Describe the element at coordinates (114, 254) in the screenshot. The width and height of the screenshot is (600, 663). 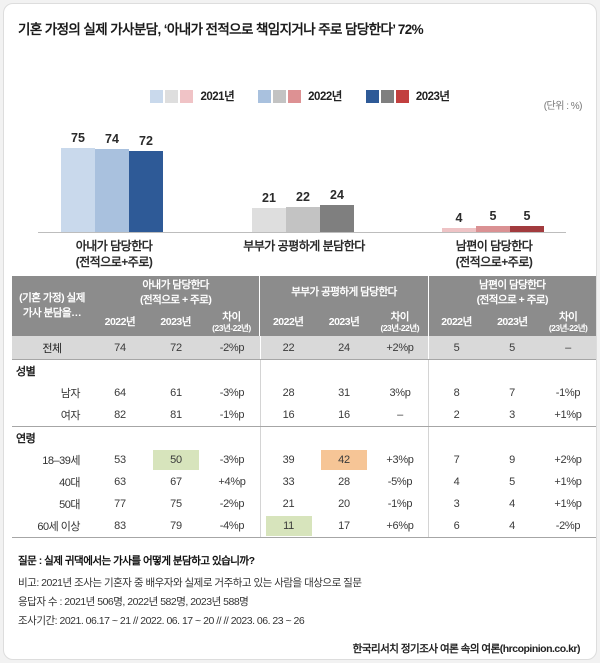
I see `category-label: 아내가 담당한다 (전적으로+주로)` at that location.